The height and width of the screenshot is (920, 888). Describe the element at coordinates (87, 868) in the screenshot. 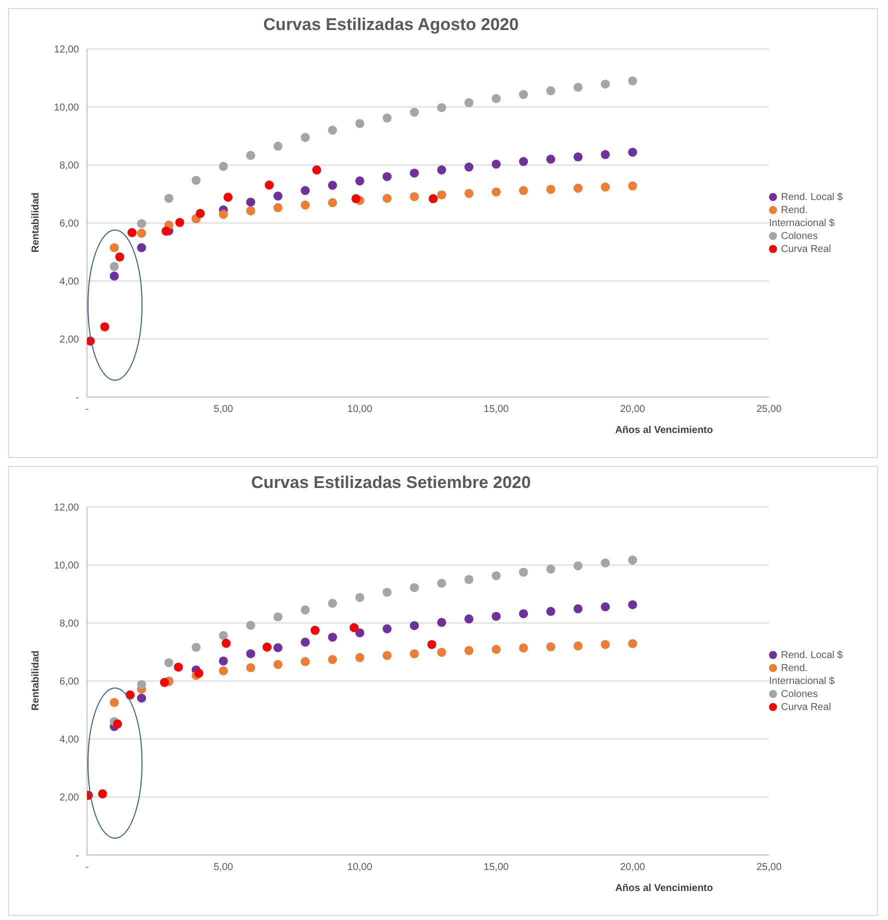

I see `x-tick-label: -` at that location.